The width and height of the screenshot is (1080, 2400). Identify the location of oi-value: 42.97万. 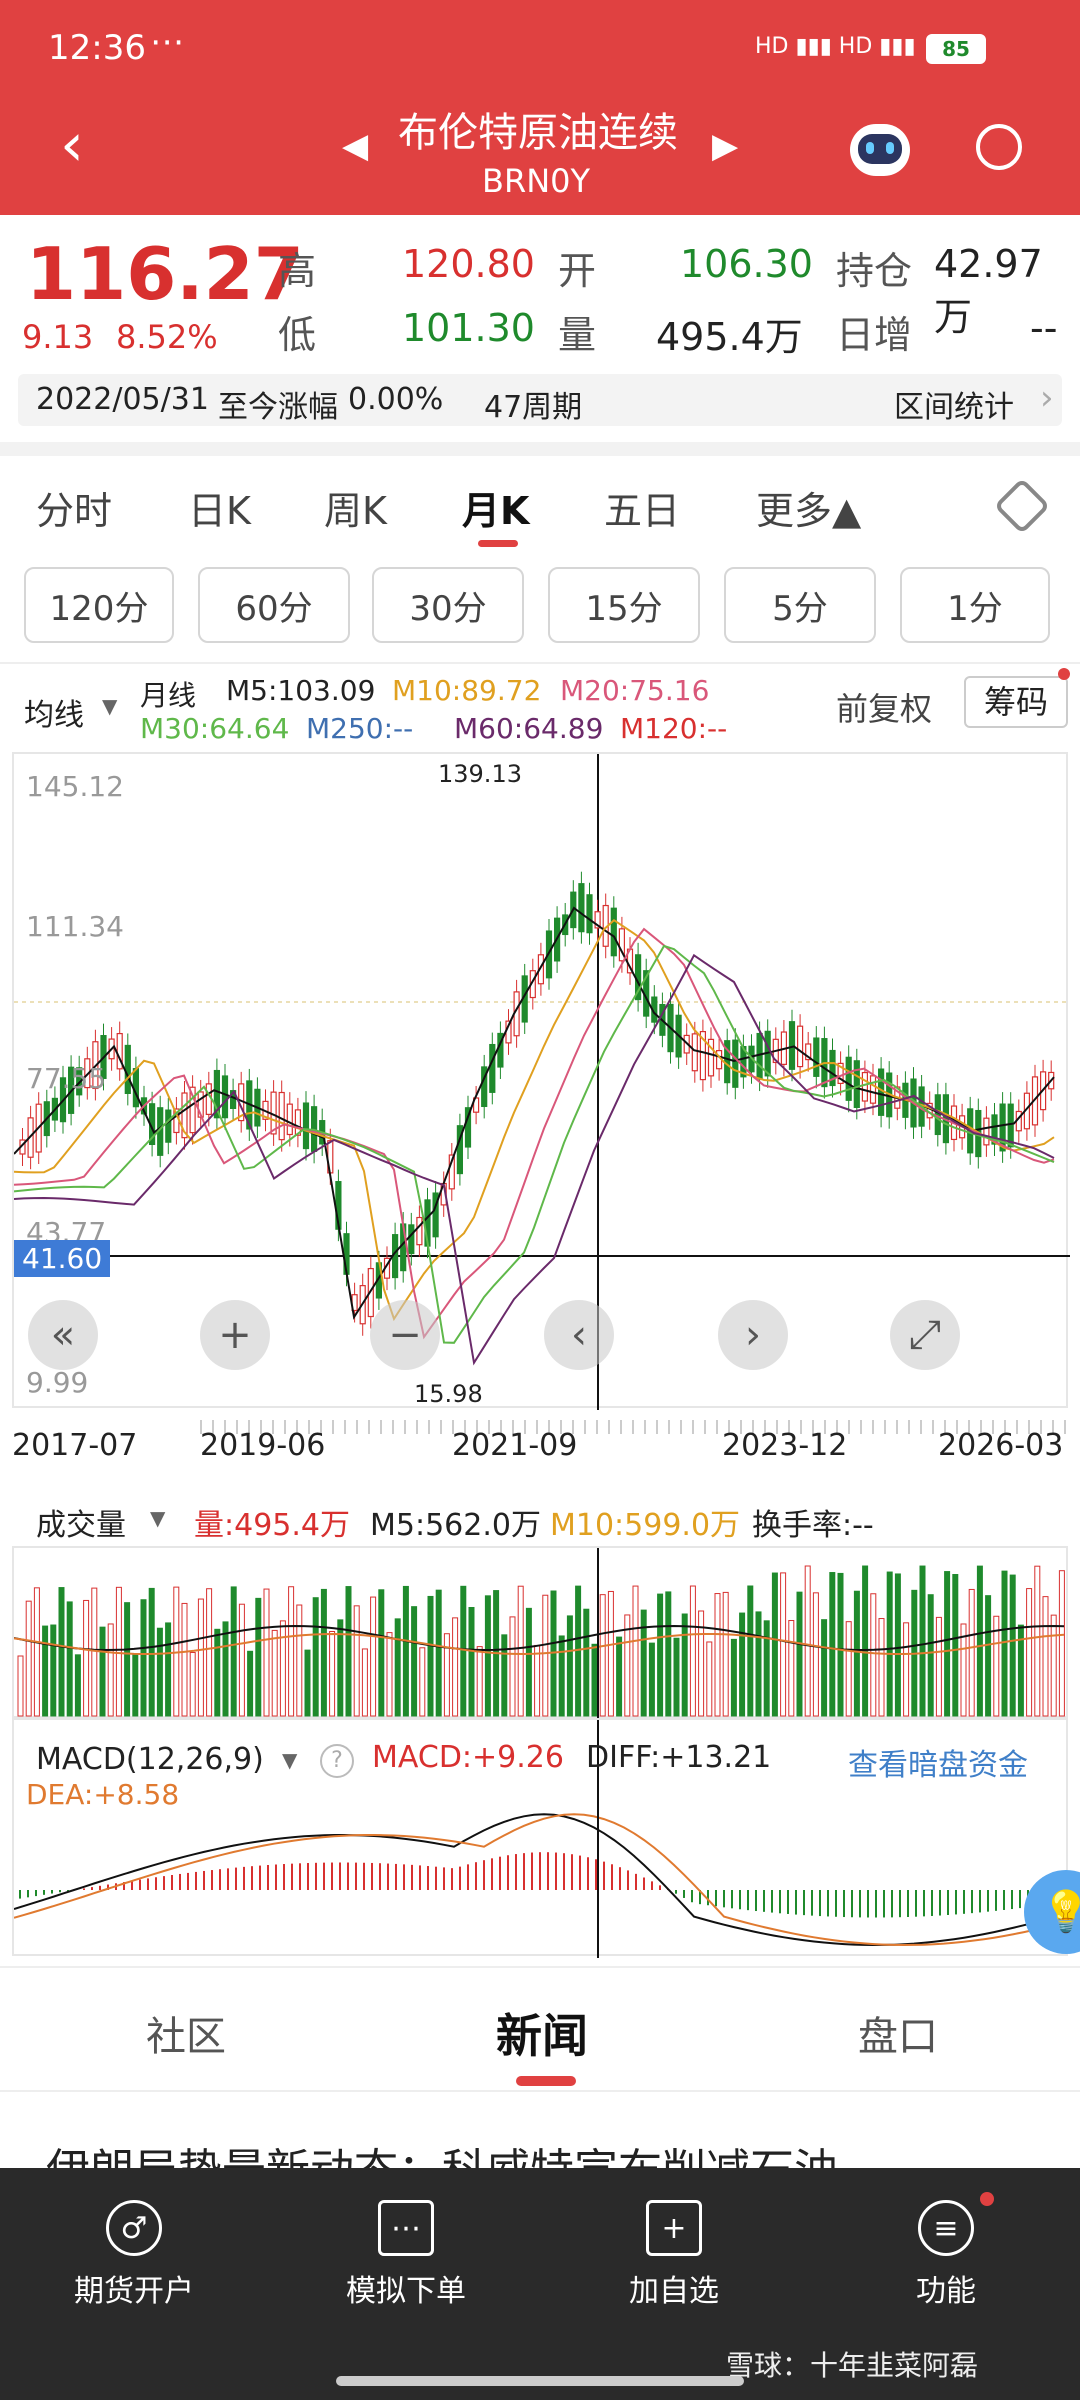
(988, 290).